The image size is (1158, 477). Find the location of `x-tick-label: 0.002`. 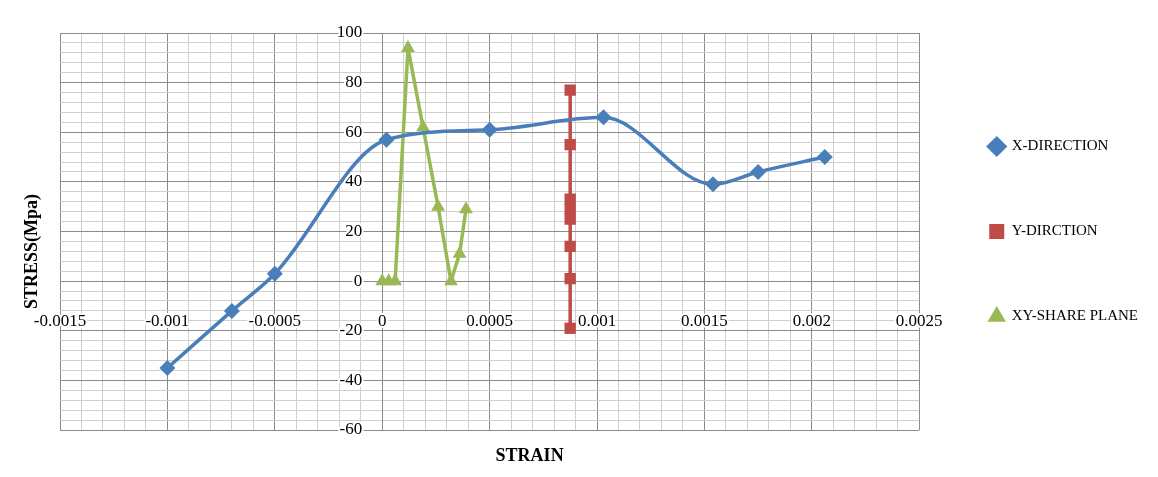

x-tick-label: 0.002 is located at coordinates (811, 320).